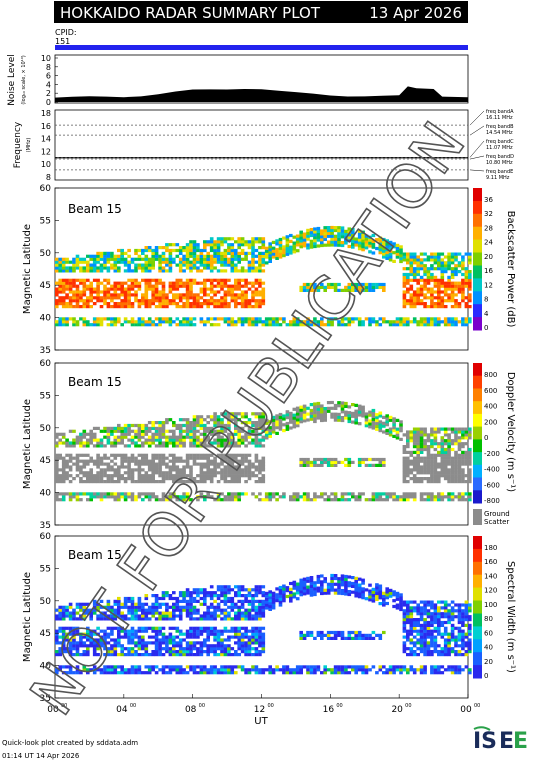 The width and height of the screenshot is (536, 763). What do you see at coordinates (48, 76) in the screenshot?
I see `noise-ytick: 6` at bounding box center [48, 76].